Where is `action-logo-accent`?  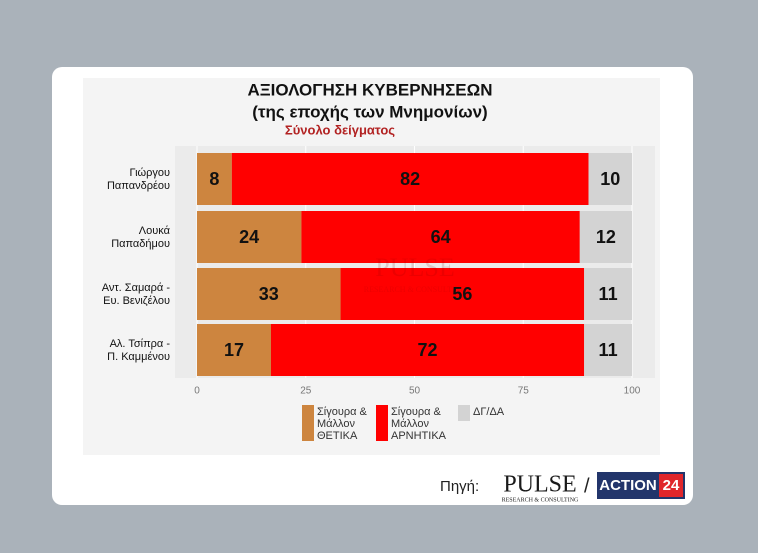
action-logo-accent is located at coordinates (671, 485).